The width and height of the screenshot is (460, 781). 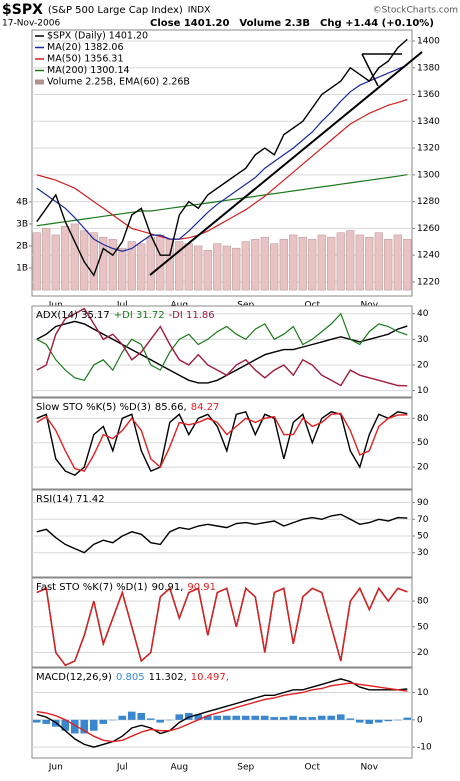 What do you see at coordinates (428, 41) in the screenshot?
I see `y-tick-label: 1400` at bounding box center [428, 41].